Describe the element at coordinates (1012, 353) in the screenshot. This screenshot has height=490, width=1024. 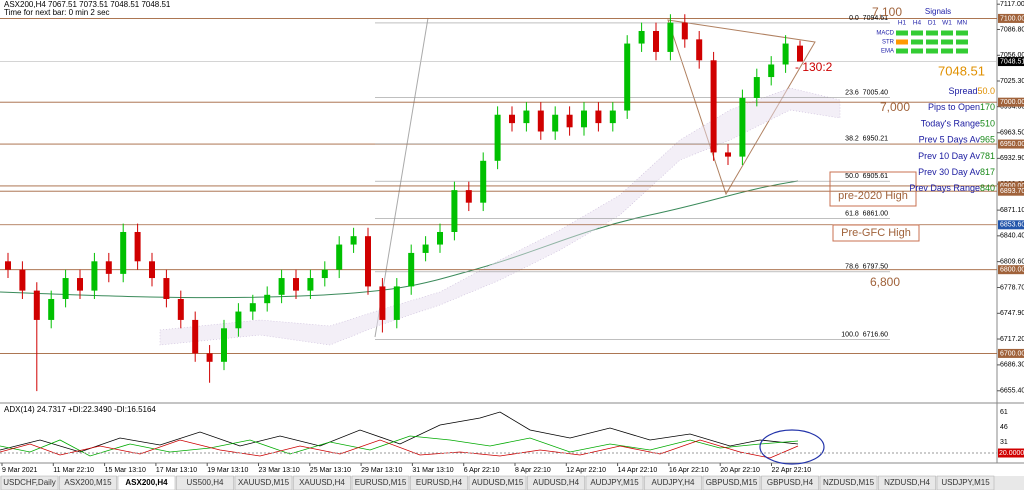
I see `level-tag-label: 6700.00` at that location.